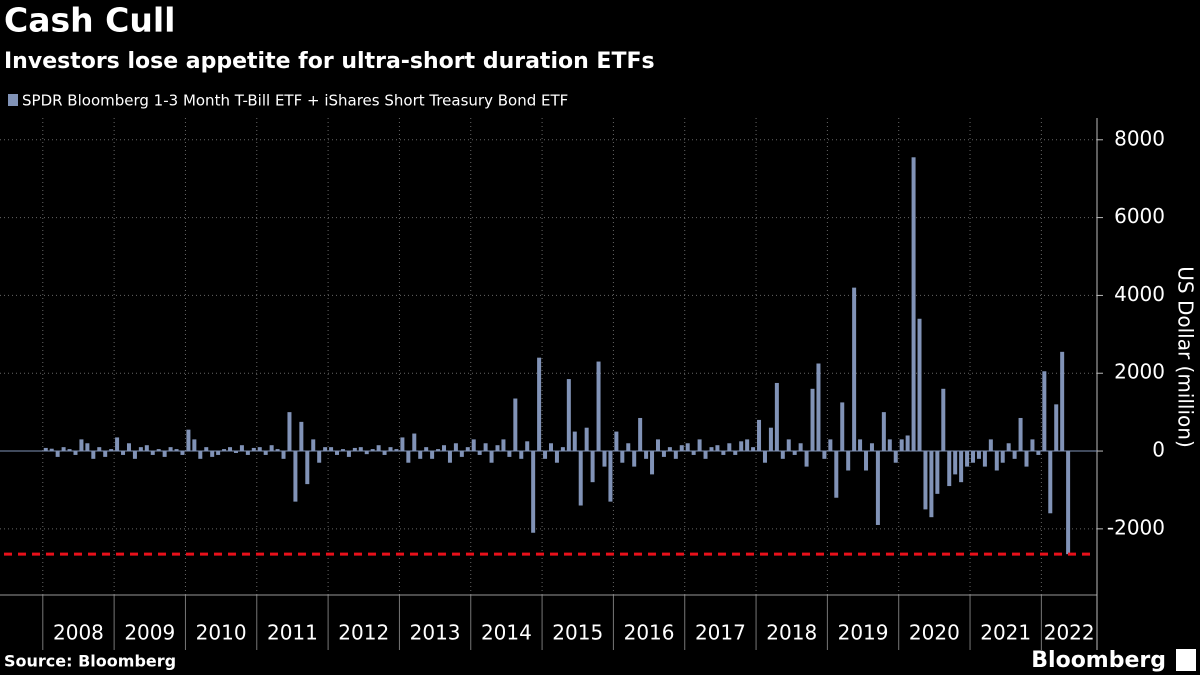 The height and width of the screenshot is (675, 1200). I want to click on x-tick-label: 2013, so click(435, 633).